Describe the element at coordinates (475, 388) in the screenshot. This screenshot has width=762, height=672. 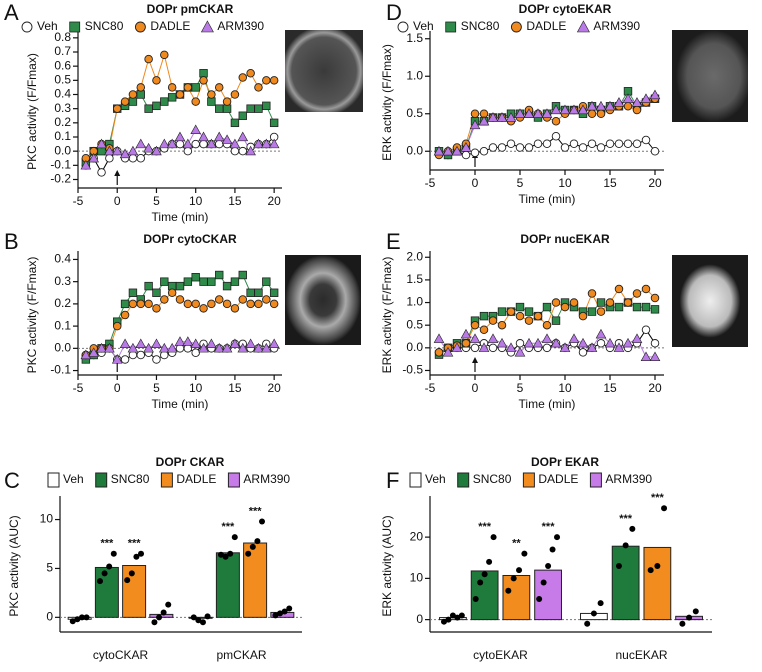
I see `x-tick-label: 0` at that location.